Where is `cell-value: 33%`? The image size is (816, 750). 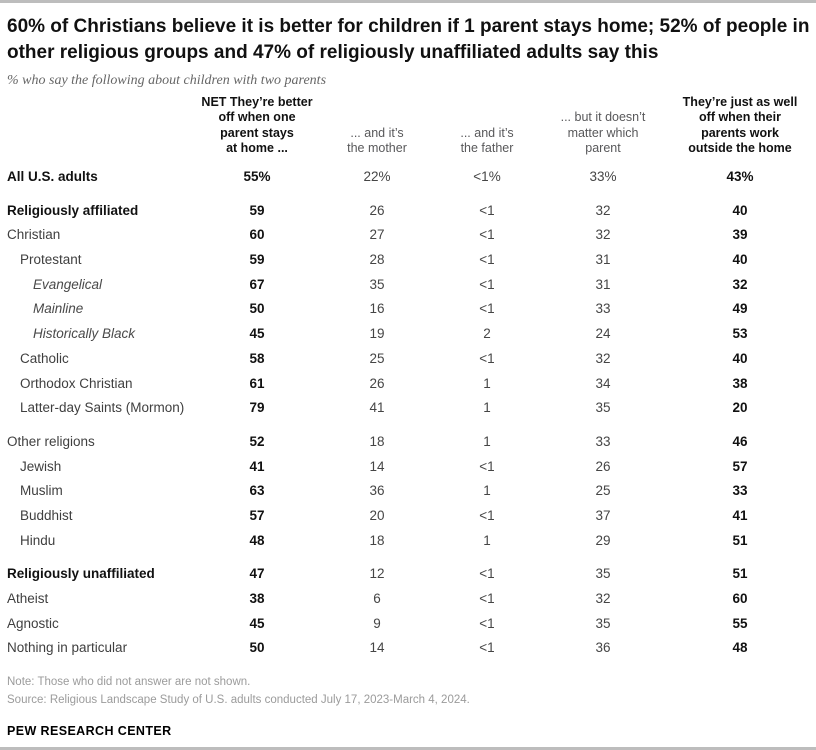 cell-value: 33% is located at coordinates (603, 177).